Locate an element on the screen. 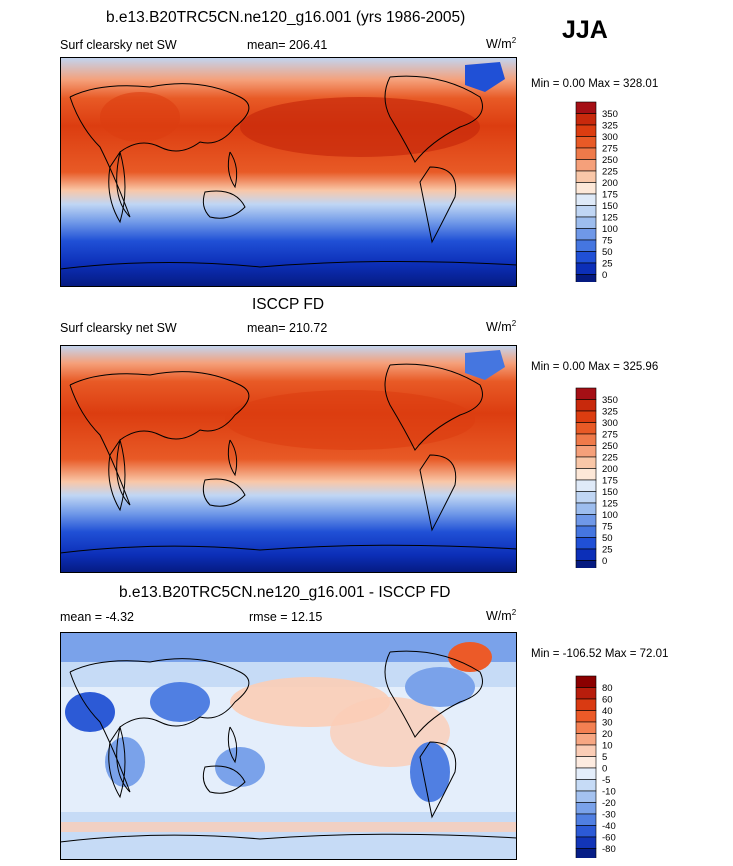 The width and height of the screenshot is (733, 866). panel-1-variable-label: Surf clearsky net SW is located at coordinates (118, 45).